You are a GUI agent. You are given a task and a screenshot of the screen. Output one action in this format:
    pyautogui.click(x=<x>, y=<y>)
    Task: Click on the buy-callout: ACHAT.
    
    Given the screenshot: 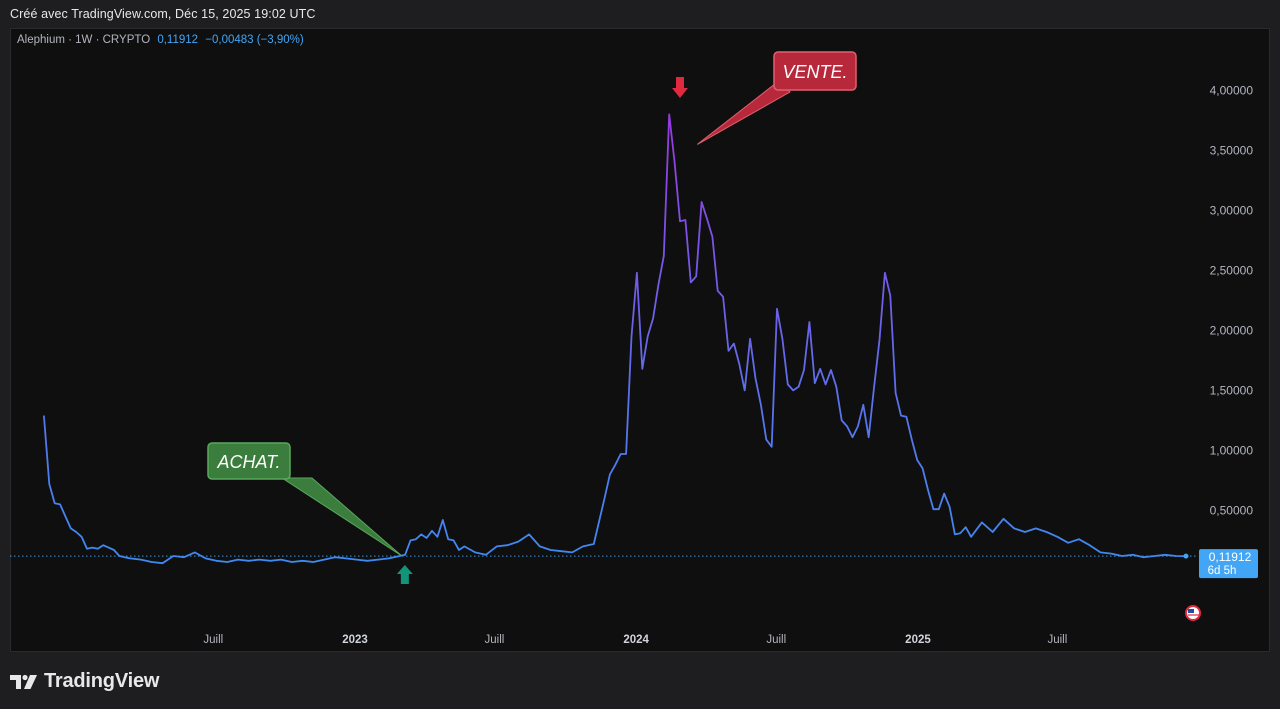 What is the action you would take?
    pyautogui.click(x=249, y=461)
    